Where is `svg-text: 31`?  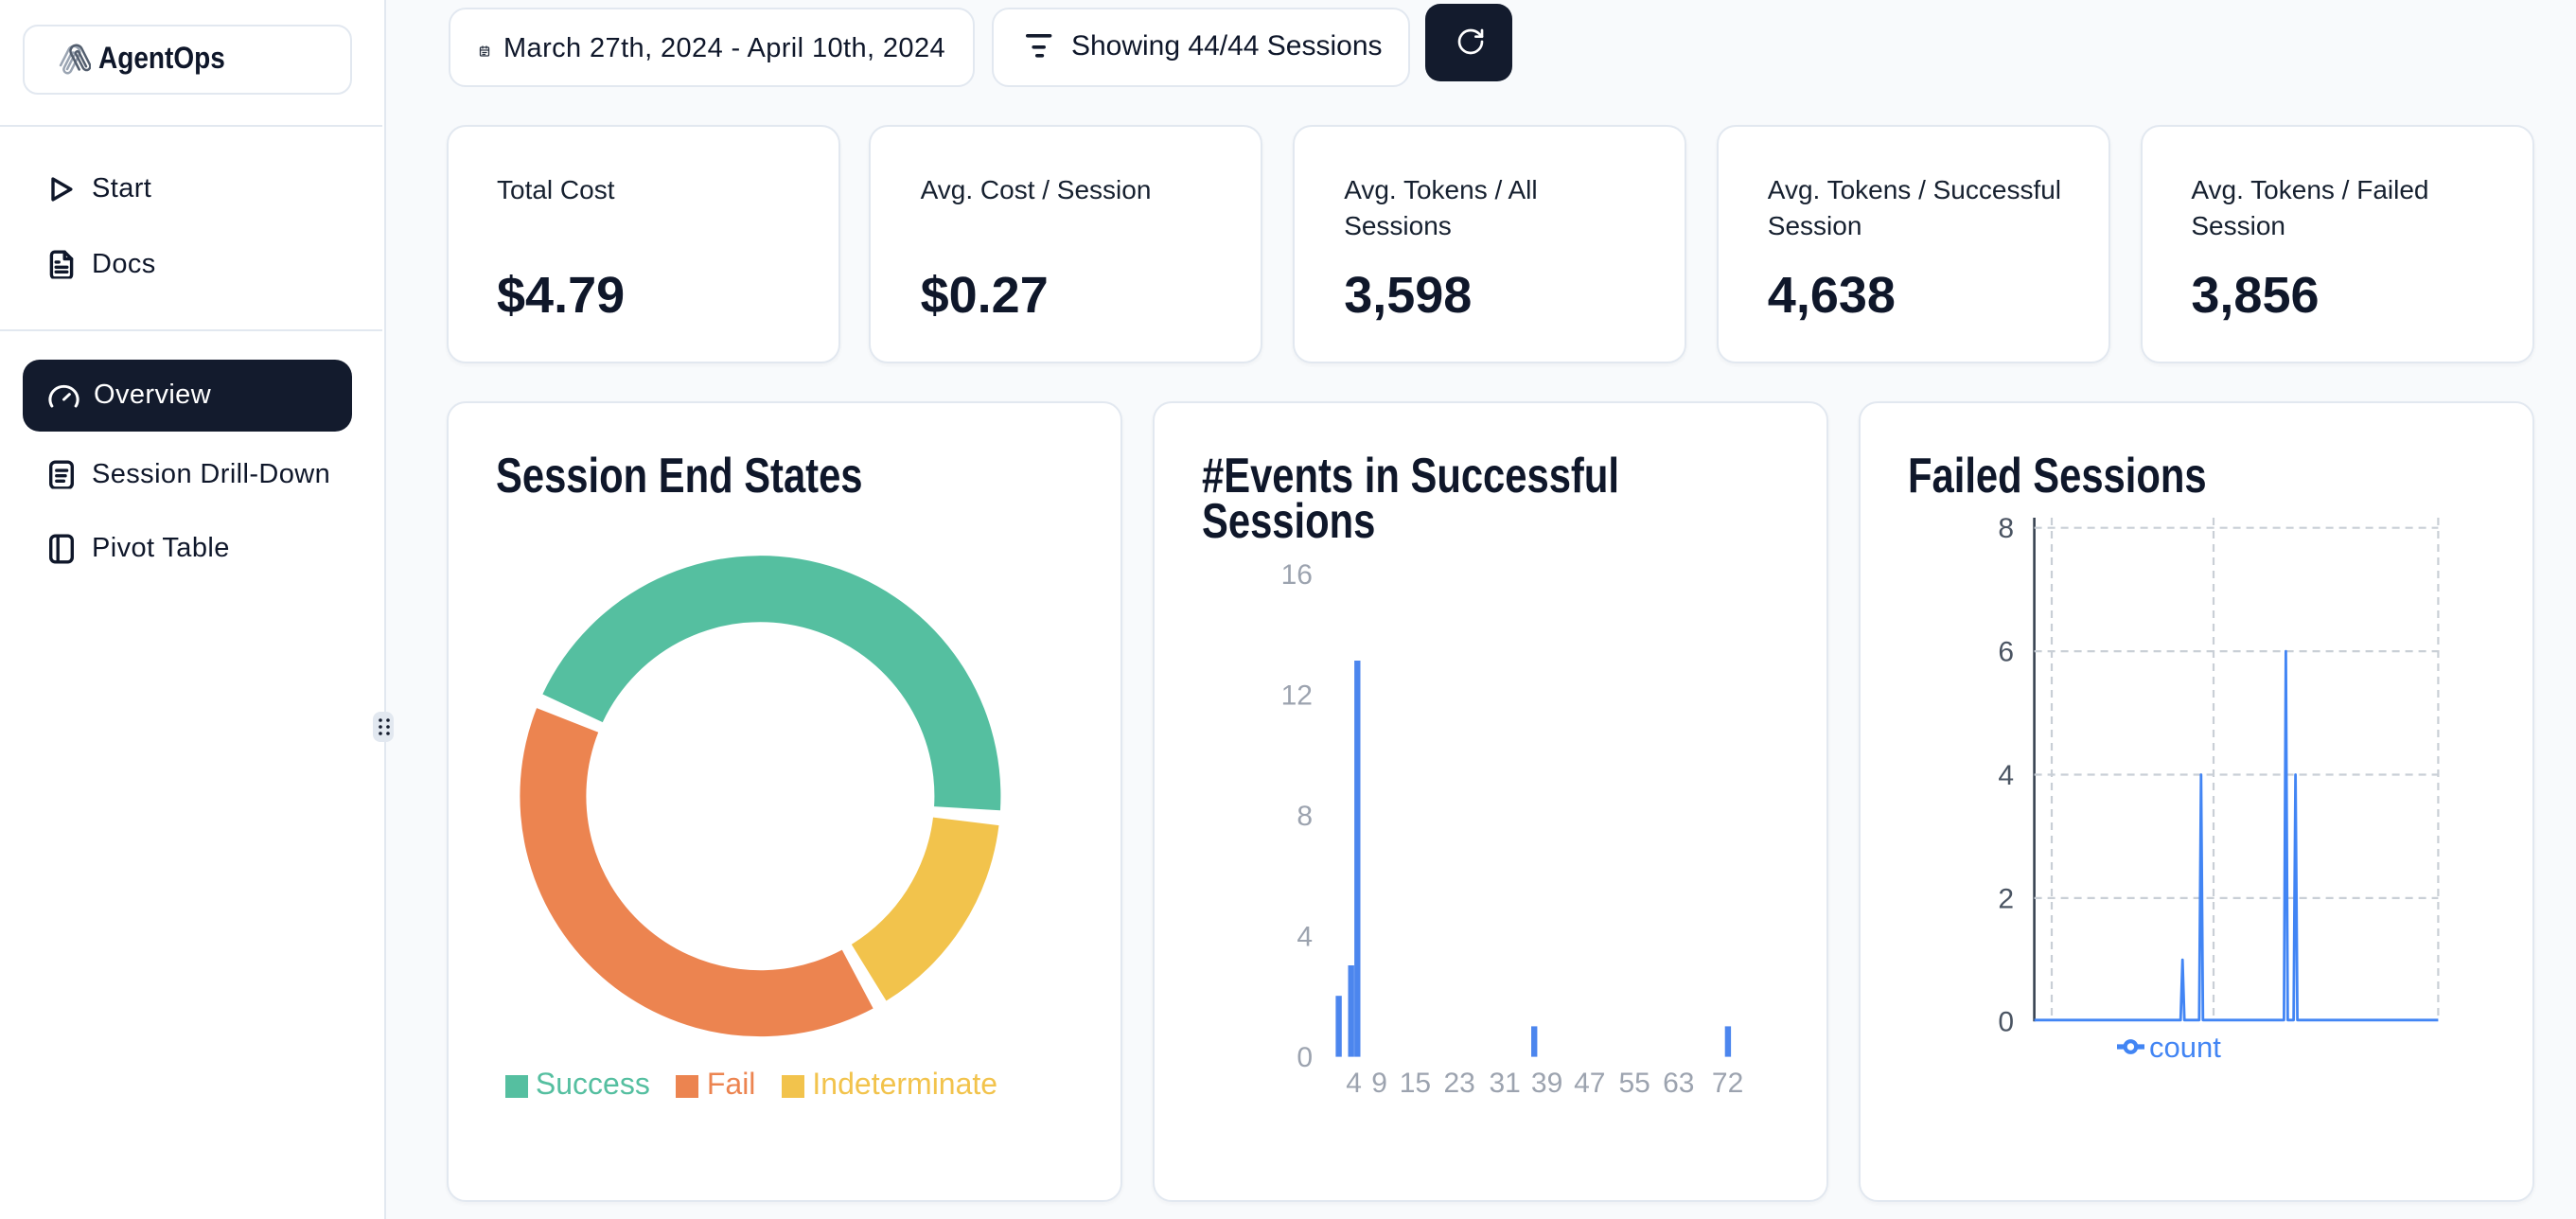
svg-text: 31 is located at coordinates (1504, 1083).